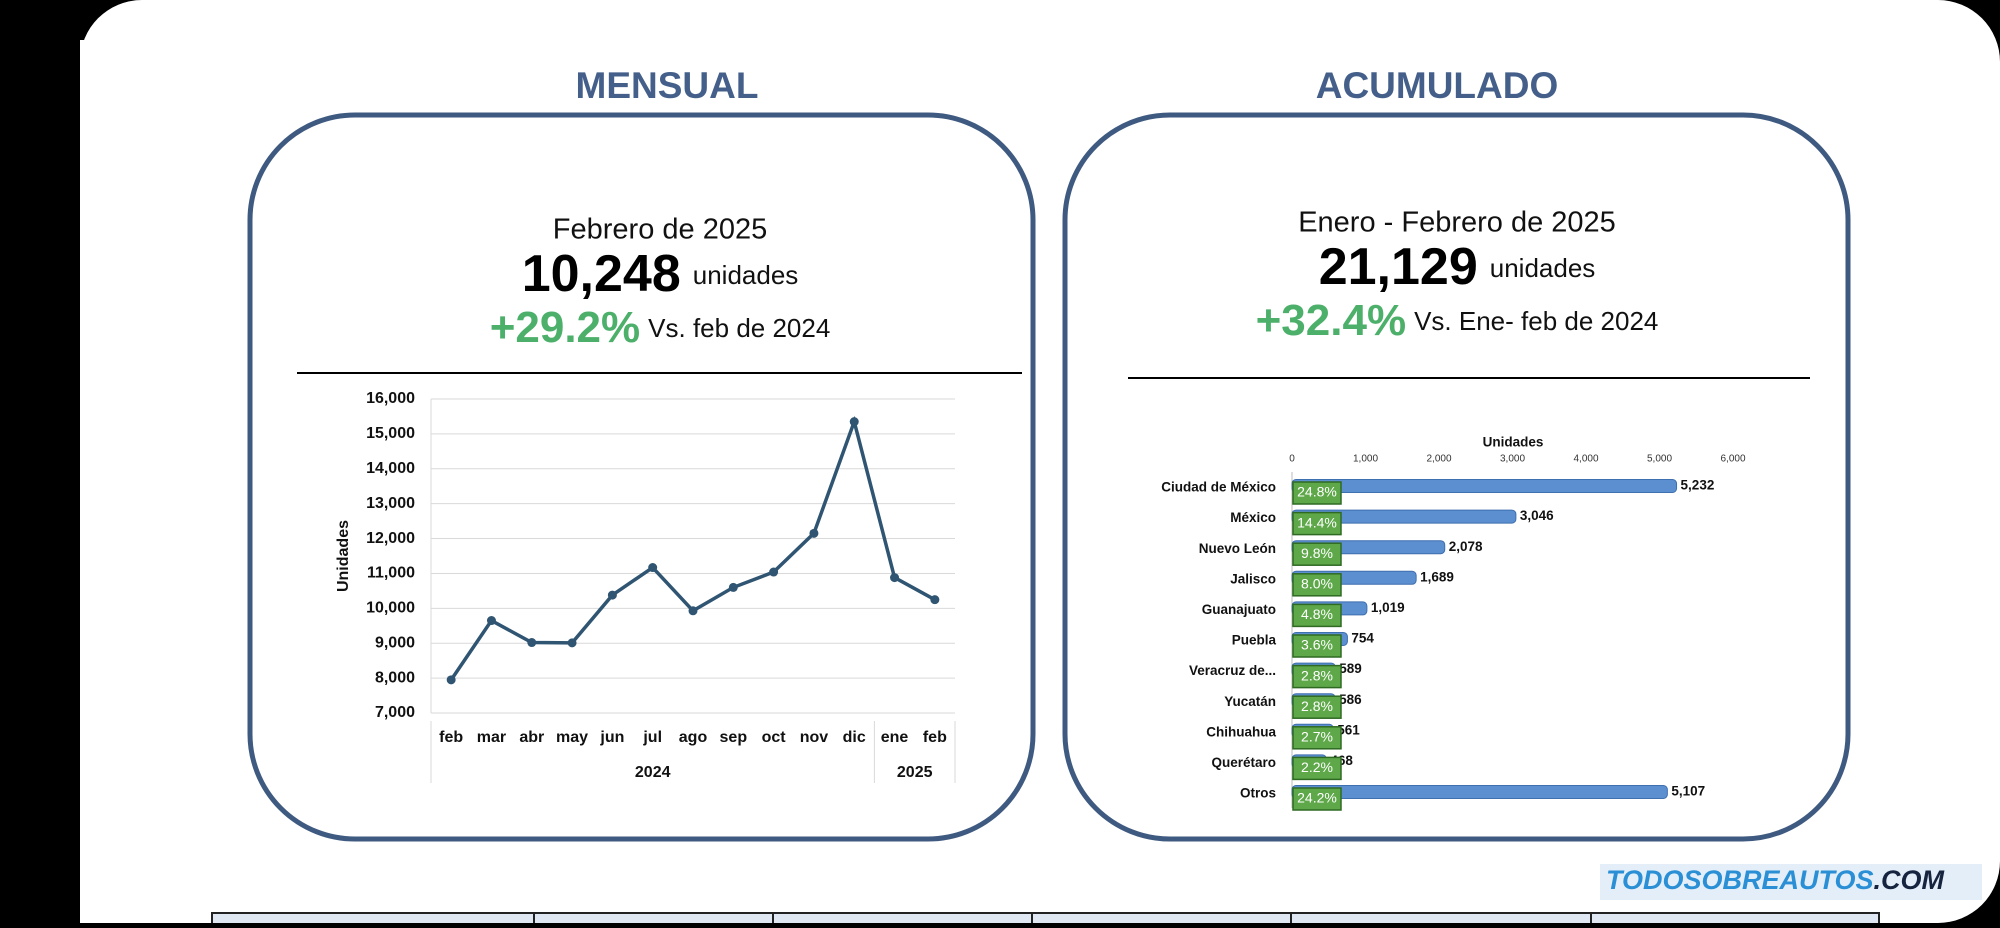  Describe the element at coordinates (1362, 638) in the screenshot. I see `value-label: 754` at that location.